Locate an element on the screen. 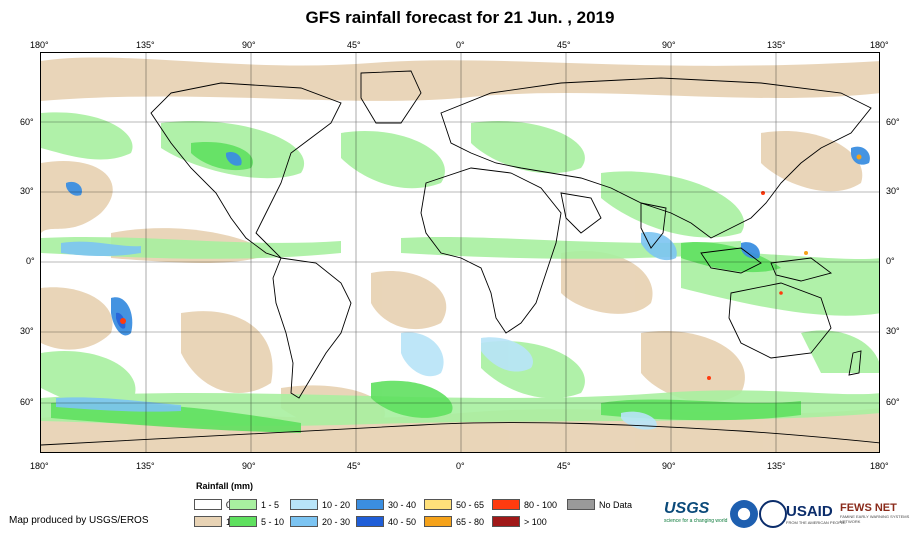 Image resolution: width=920 pixels, height=539 pixels. legend-item: 40 - 50 is located at coordinates (386, 521).